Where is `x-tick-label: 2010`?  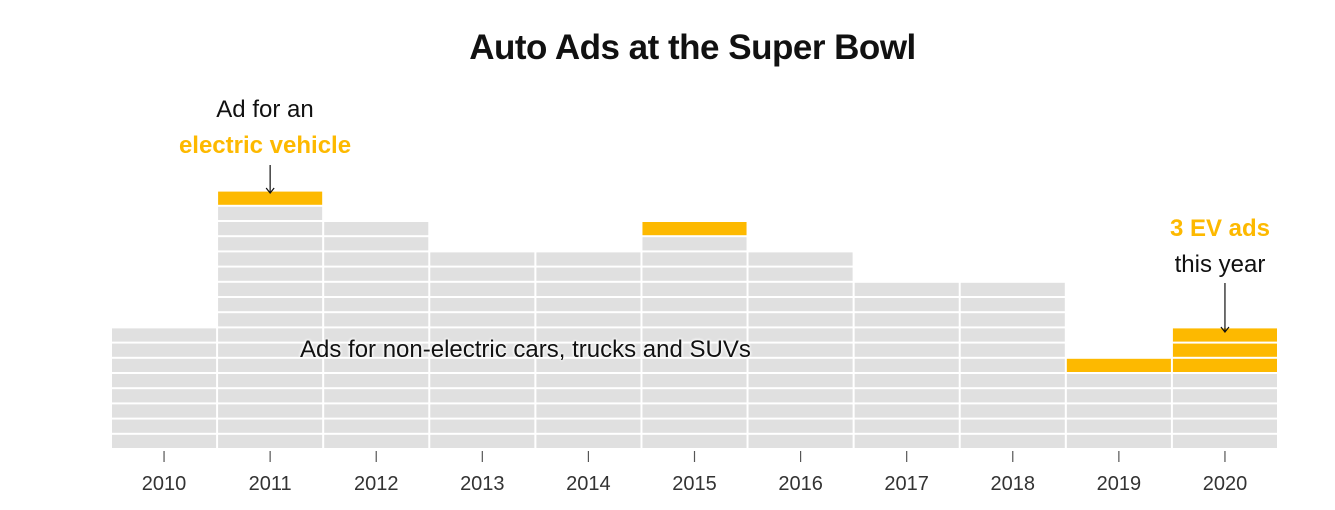
x-tick-label: 2010 is located at coordinates (164, 484).